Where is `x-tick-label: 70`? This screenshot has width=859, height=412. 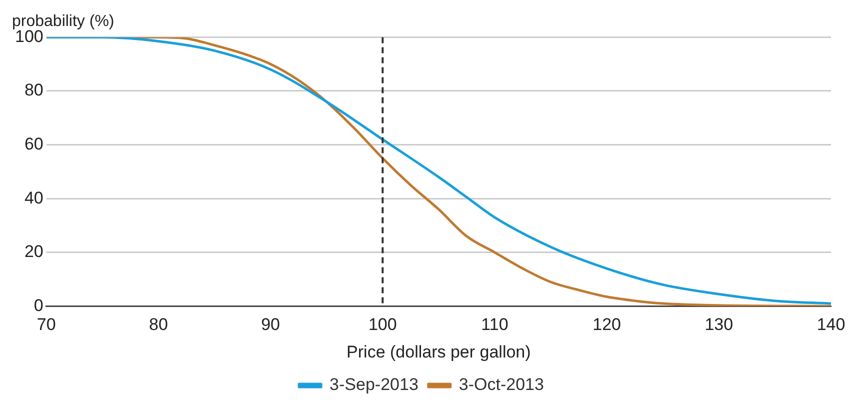
x-tick-label: 70 is located at coordinates (46, 324).